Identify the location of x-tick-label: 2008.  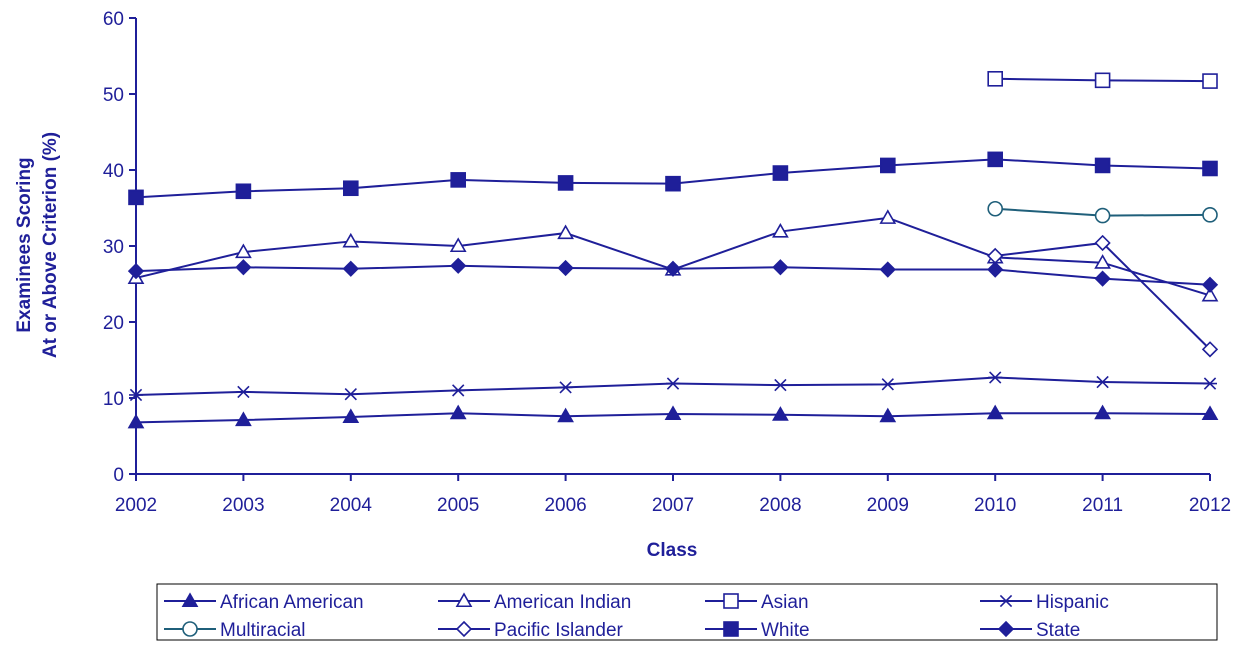
(780, 505).